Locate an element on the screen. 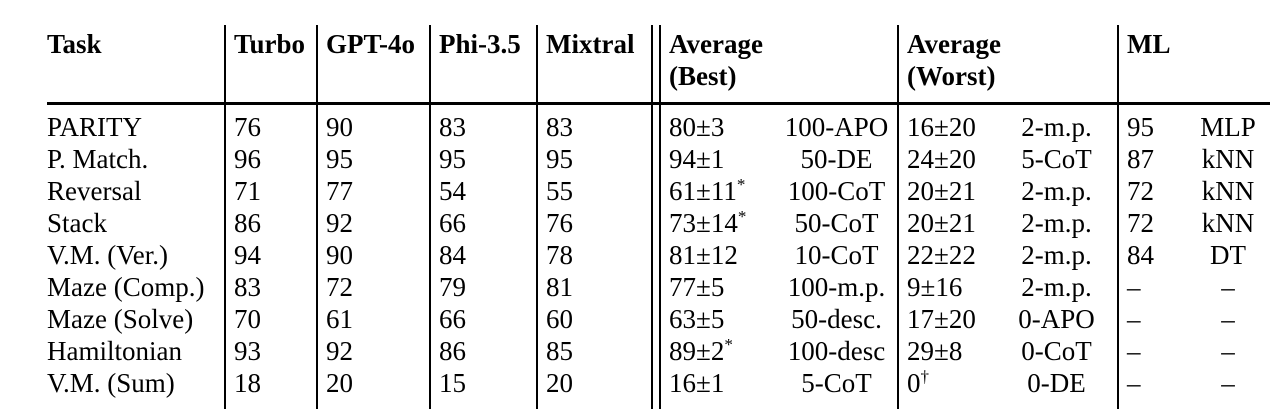  avg-worst-method: 0-DE is located at coordinates (1056, 383).